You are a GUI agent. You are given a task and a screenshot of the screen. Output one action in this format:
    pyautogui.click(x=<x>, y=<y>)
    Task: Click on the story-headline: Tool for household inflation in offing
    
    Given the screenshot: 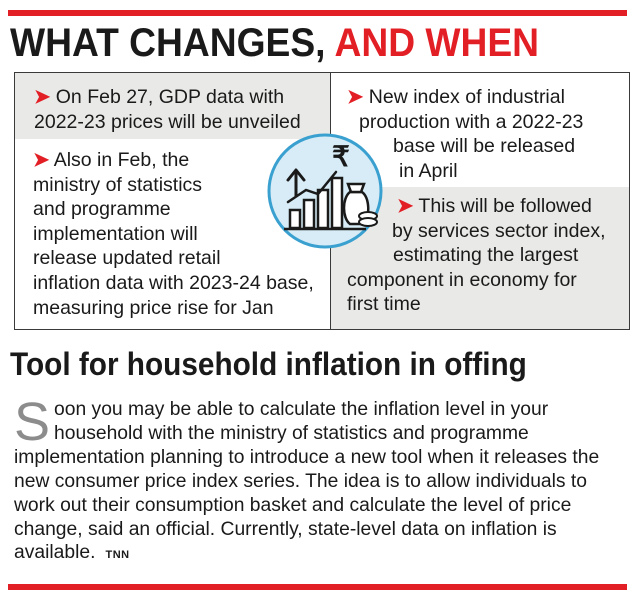 What is the action you would take?
    pyautogui.click(x=268, y=364)
    